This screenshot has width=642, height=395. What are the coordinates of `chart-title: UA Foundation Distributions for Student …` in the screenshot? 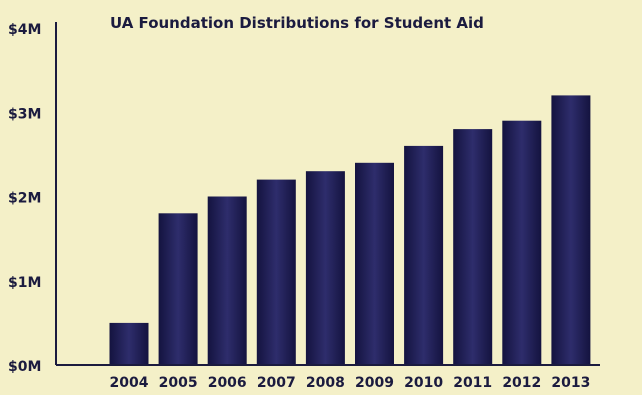 It's located at (297, 23).